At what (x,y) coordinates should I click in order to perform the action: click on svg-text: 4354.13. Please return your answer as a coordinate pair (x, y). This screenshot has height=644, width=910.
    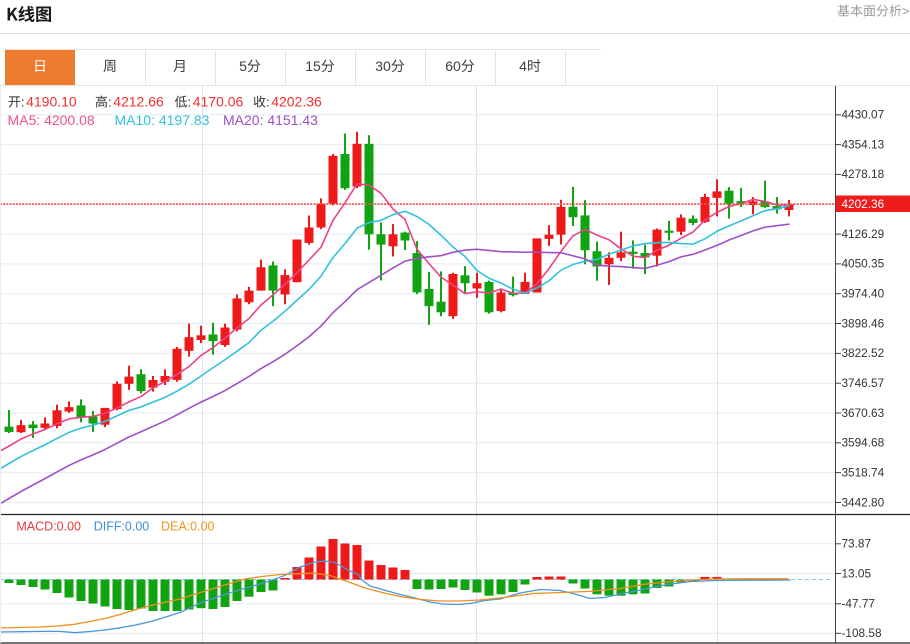
    Looking at the image, I should click on (863, 144).